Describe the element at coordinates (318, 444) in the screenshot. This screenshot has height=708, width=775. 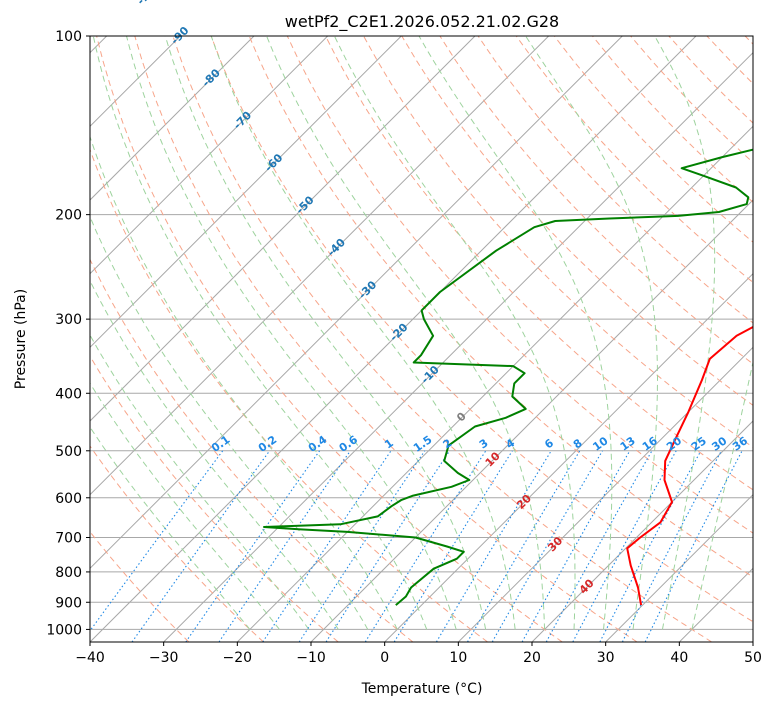
I see `mixing-ratio-label: 0.4` at that location.